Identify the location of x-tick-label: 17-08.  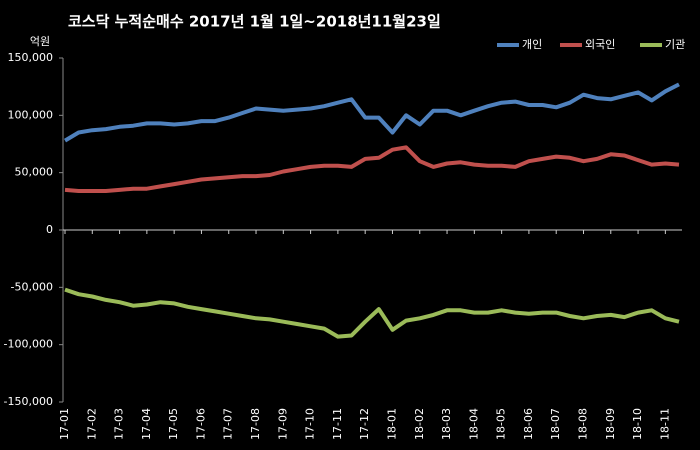
(255, 424).